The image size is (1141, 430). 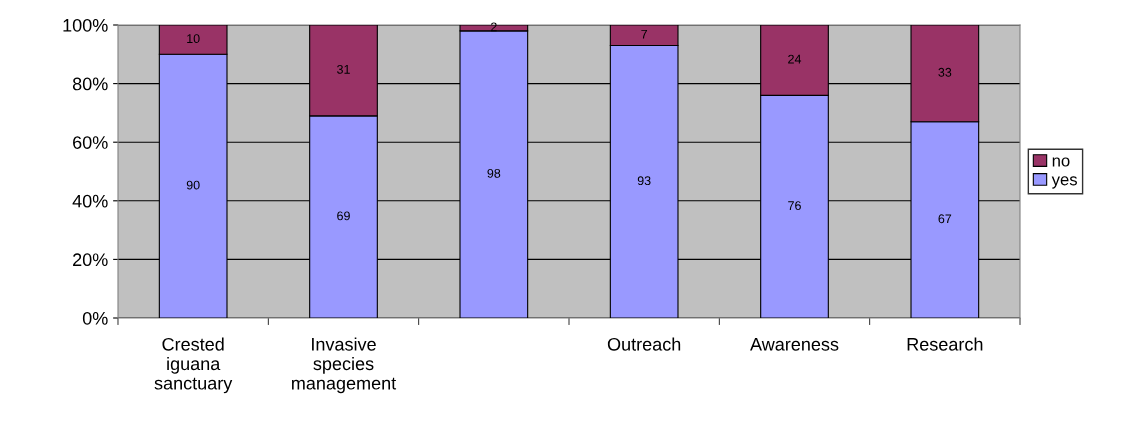 What do you see at coordinates (795, 59) in the screenshot?
I see `data-label: 24` at bounding box center [795, 59].